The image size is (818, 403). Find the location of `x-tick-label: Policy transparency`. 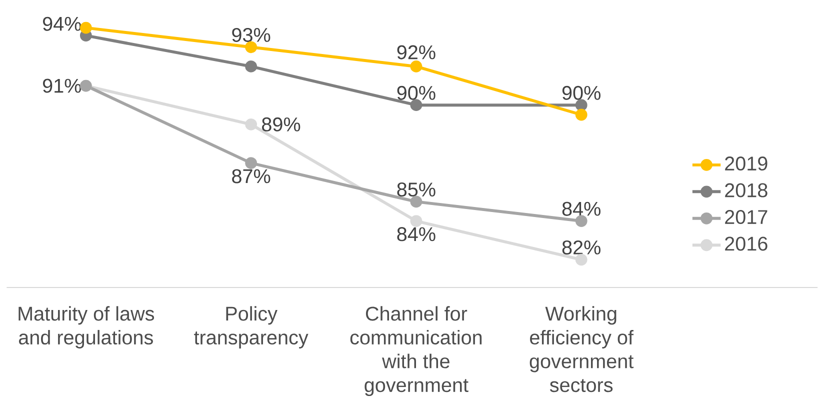

x-tick-label: Policy transparency is located at coordinates (251, 327).